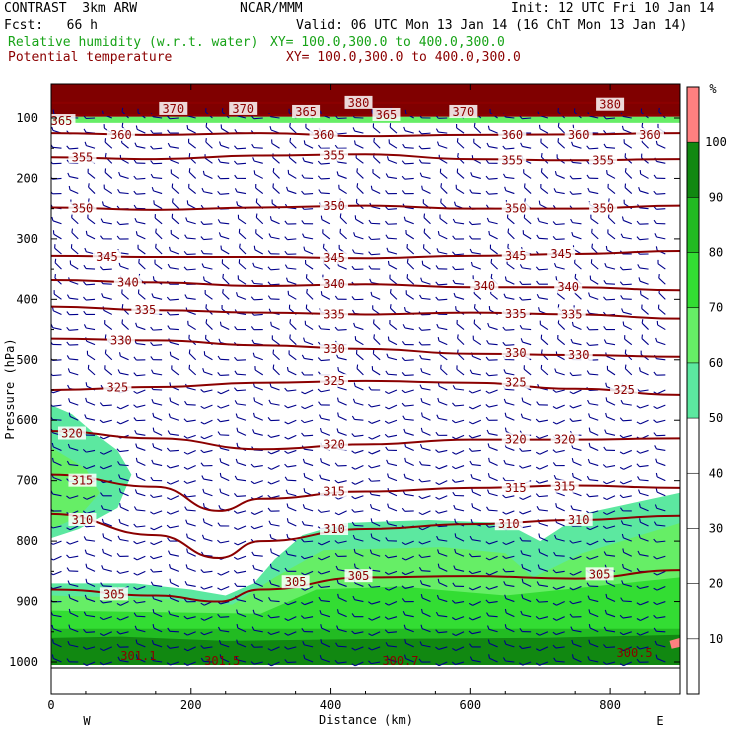 The width and height of the screenshot is (740, 740). Describe the element at coordinates (716, 197) in the screenshot. I see `colorbar-label: 90` at that location.